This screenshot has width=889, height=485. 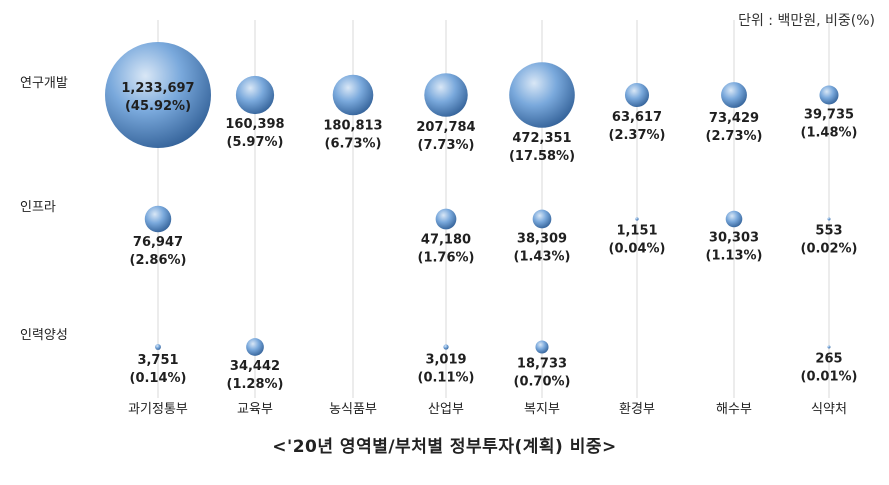 I want to click on value-label: 34,442, so click(x=255, y=366).